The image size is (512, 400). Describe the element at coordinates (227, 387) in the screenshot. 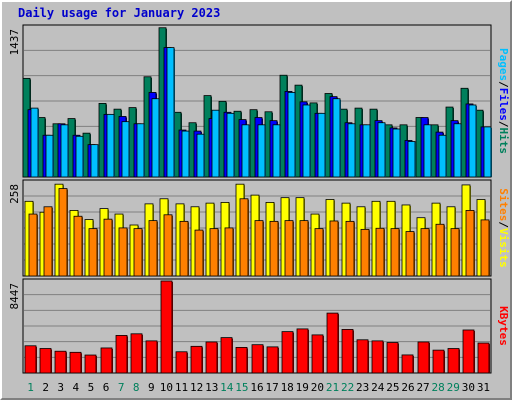

I see `x-tick-label: 14` at that location.